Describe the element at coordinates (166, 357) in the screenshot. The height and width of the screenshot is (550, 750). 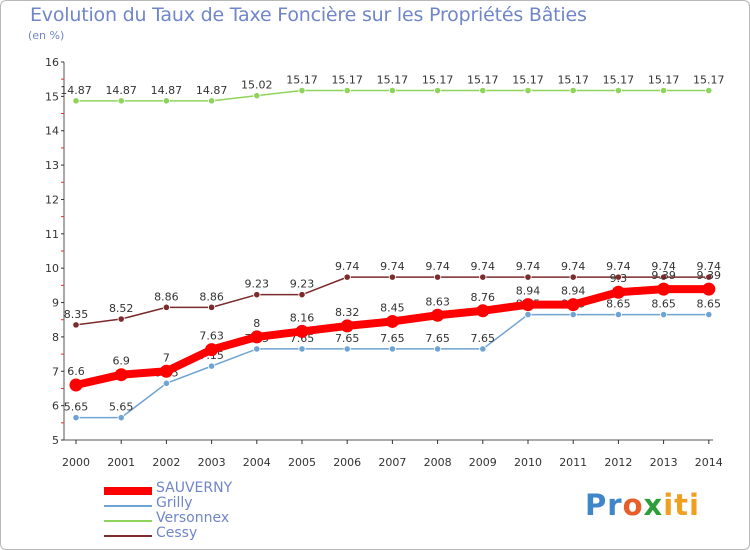
I see `data-label-sauverny: 7` at that location.